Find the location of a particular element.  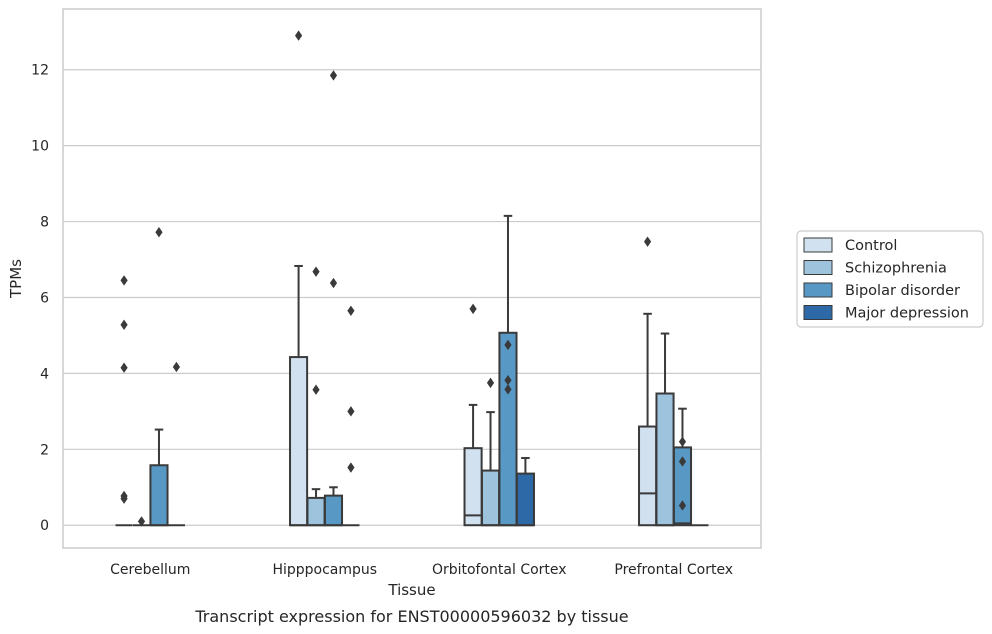

y-tick-labels: 0 2 4 6 8 10 12 is located at coordinates (40, 298).